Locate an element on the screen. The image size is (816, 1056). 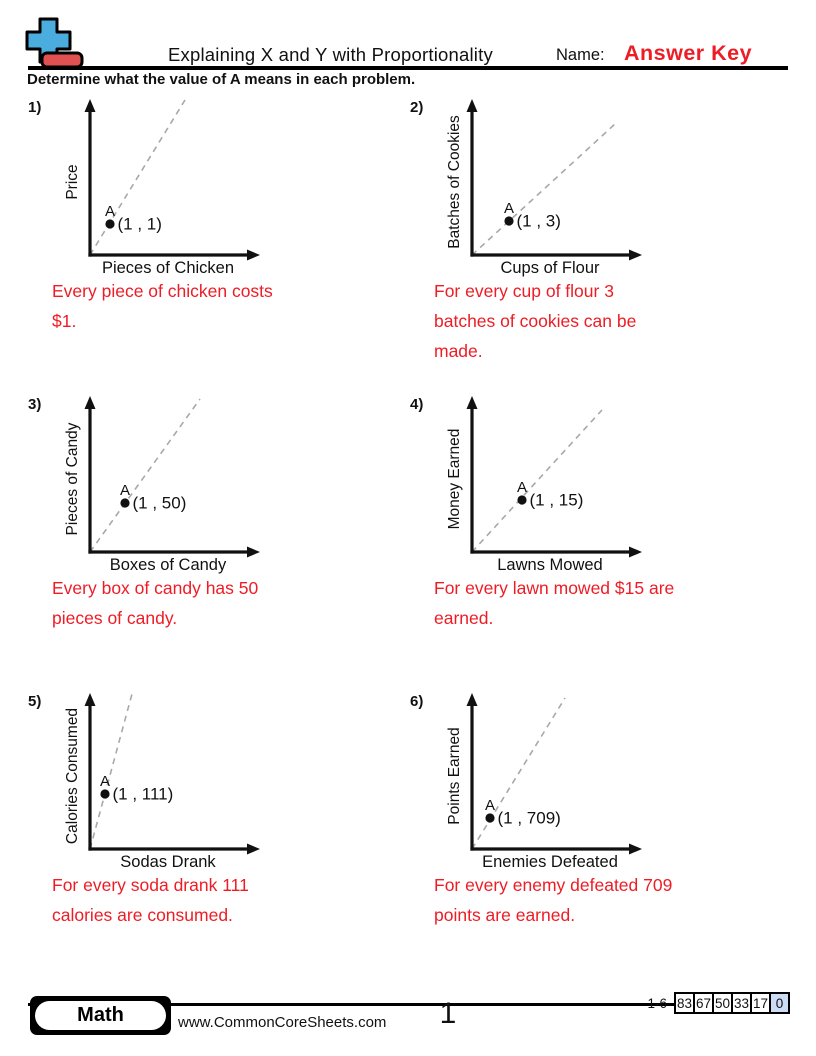
proportionality-graph: A(1 , 3) Cups of Flour Batches of Cookies is located at coordinates (544, 188).